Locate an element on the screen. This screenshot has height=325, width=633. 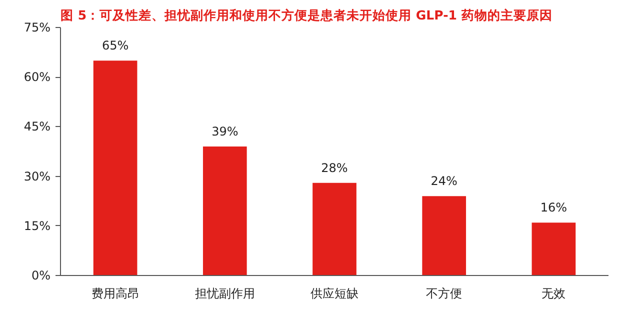
x-tick-label: 担忧副作用 is located at coordinates (224, 293).